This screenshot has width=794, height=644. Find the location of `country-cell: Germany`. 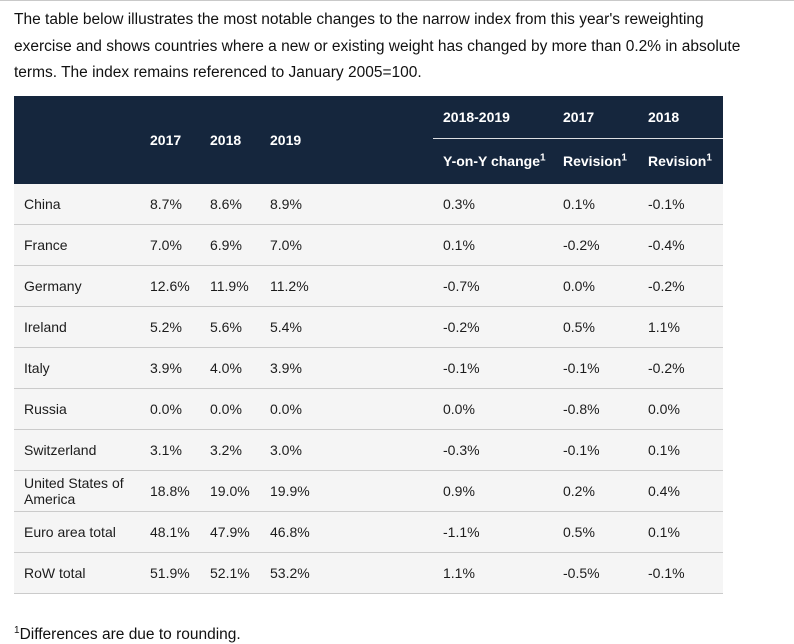

country-cell: Germany is located at coordinates (77, 286).